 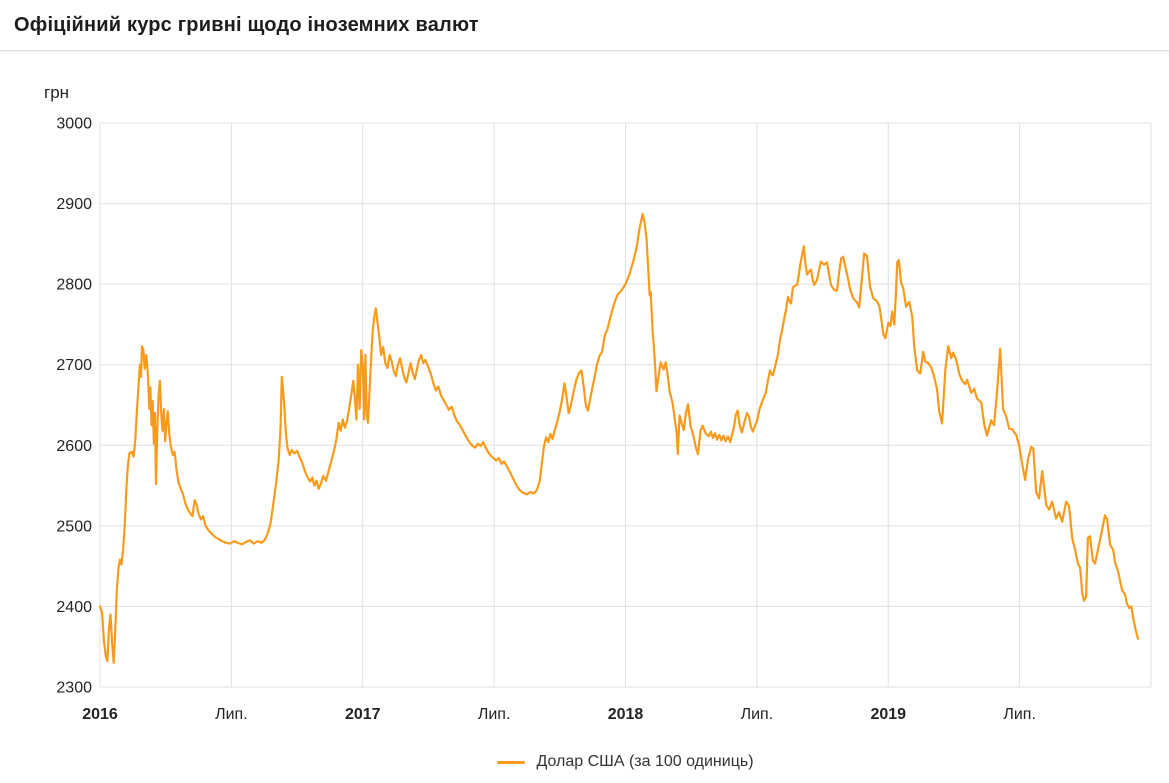 What do you see at coordinates (626, 714) in the screenshot?
I see `x-tick-label: 2018` at bounding box center [626, 714].